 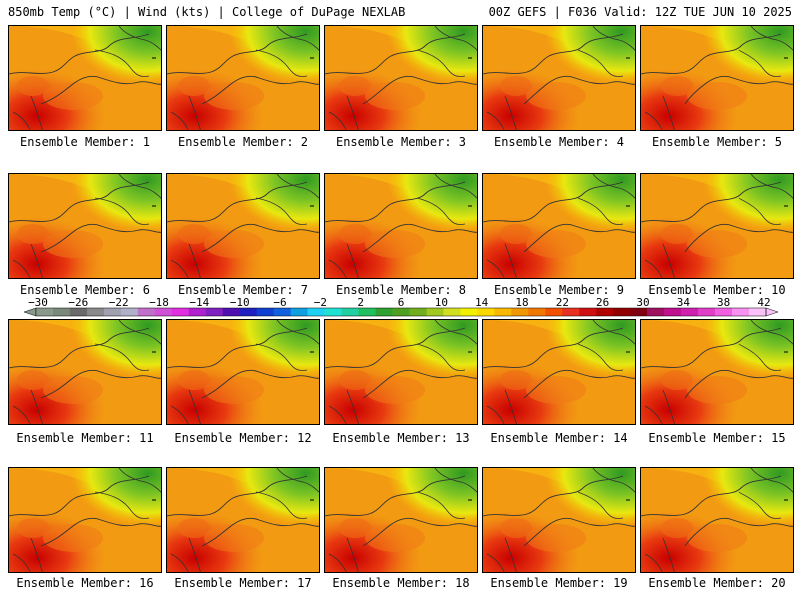 What do you see at coordinates (482, 303) in the screenshot?
I see `colorbar-tick-label: 14` at bounding box center [482, 303].